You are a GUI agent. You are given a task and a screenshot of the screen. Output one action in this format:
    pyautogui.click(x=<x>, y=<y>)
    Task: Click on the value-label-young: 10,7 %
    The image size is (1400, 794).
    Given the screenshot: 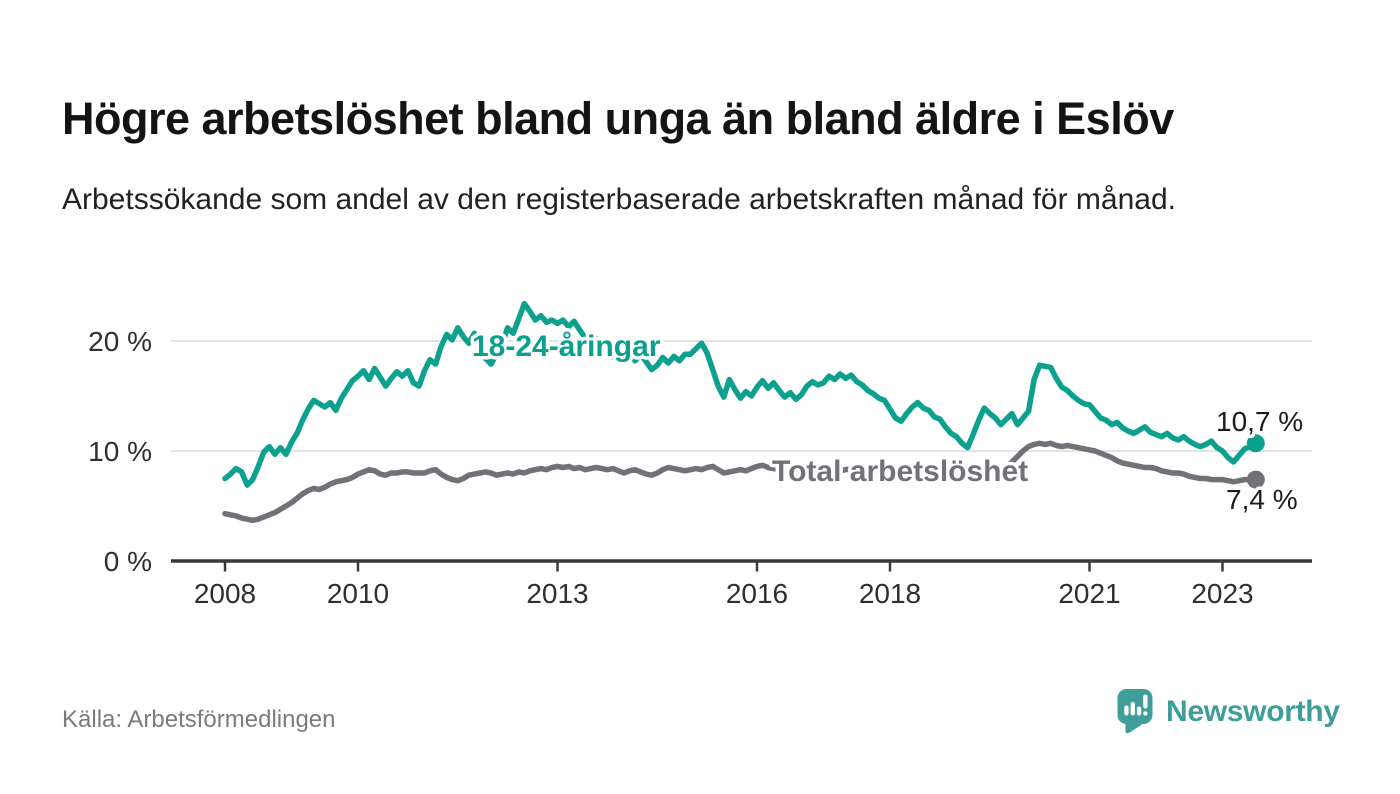 What is the action you would take?
    pyautogui.click(x=1259, y=421)
    